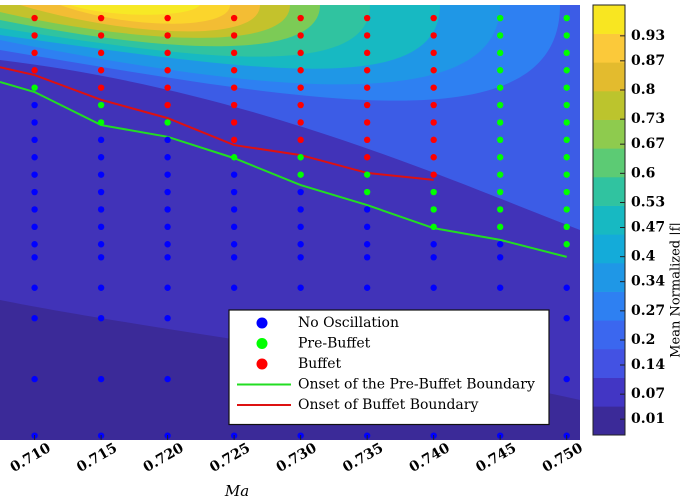  What do you see at coordinates (363, 458) in the screenshot?
I see `x-tick-label: 0.735` at bounding box center [363, 458].